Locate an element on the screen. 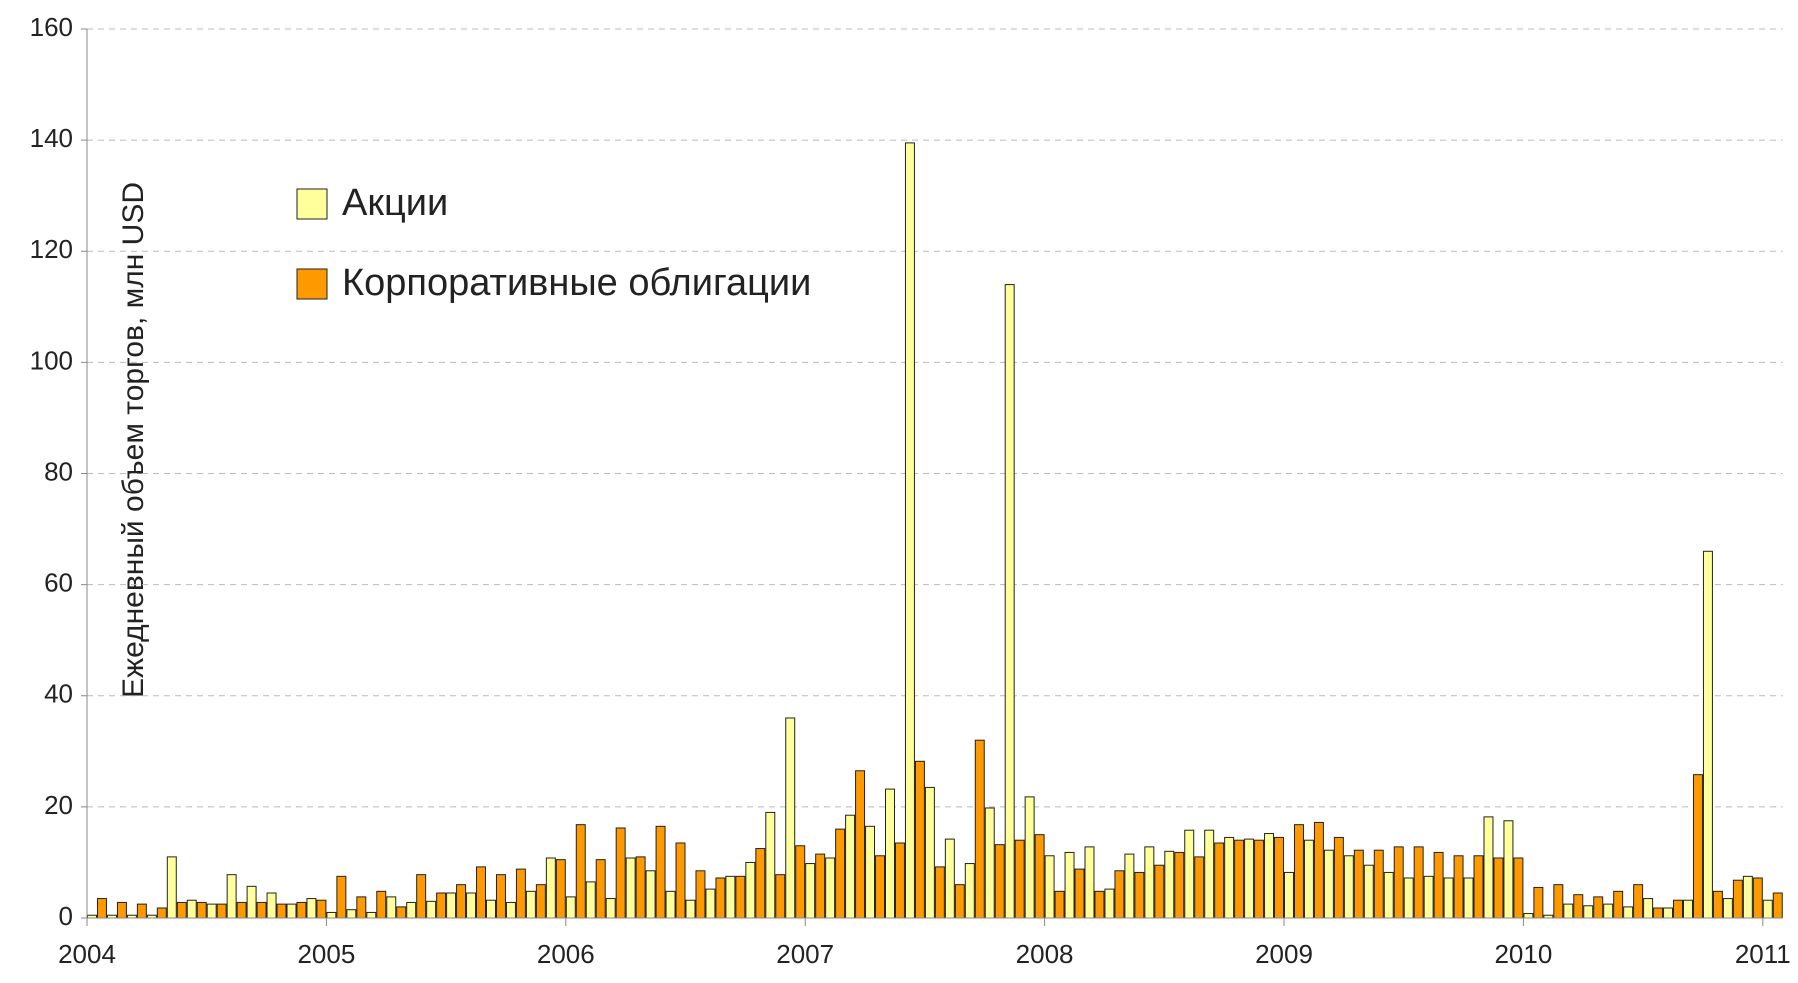 The height and width of the screenshot is (983, 1798). x-tick-label: 2009 is located at coordinates (1284, 954).